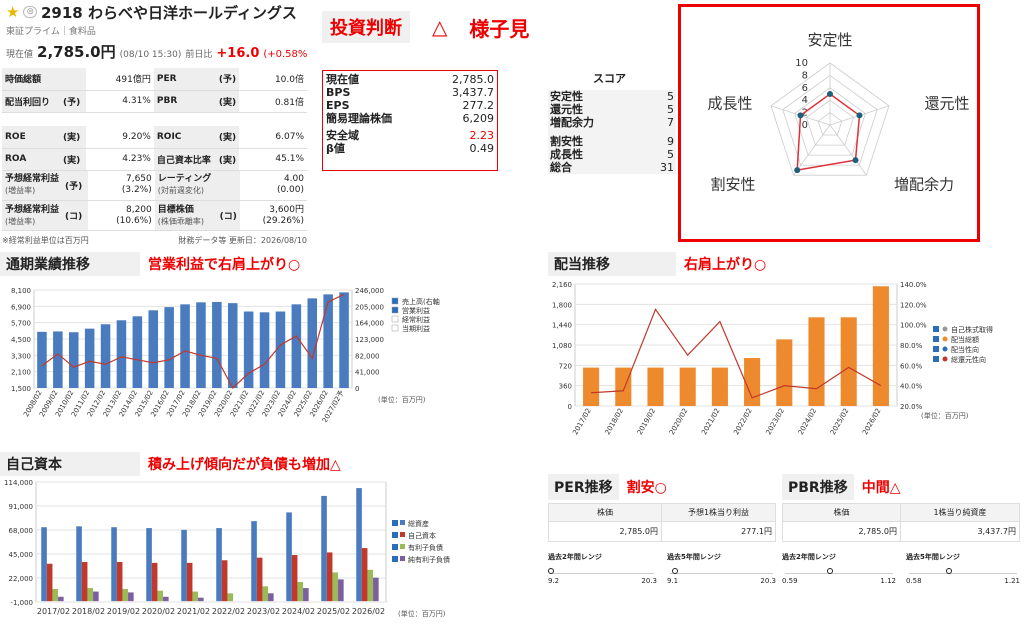  What do you see at coordinates (359, 118) in the screenshot?
I see `valuation-key: 簡易理論株価` at bounding box center [359, 118].